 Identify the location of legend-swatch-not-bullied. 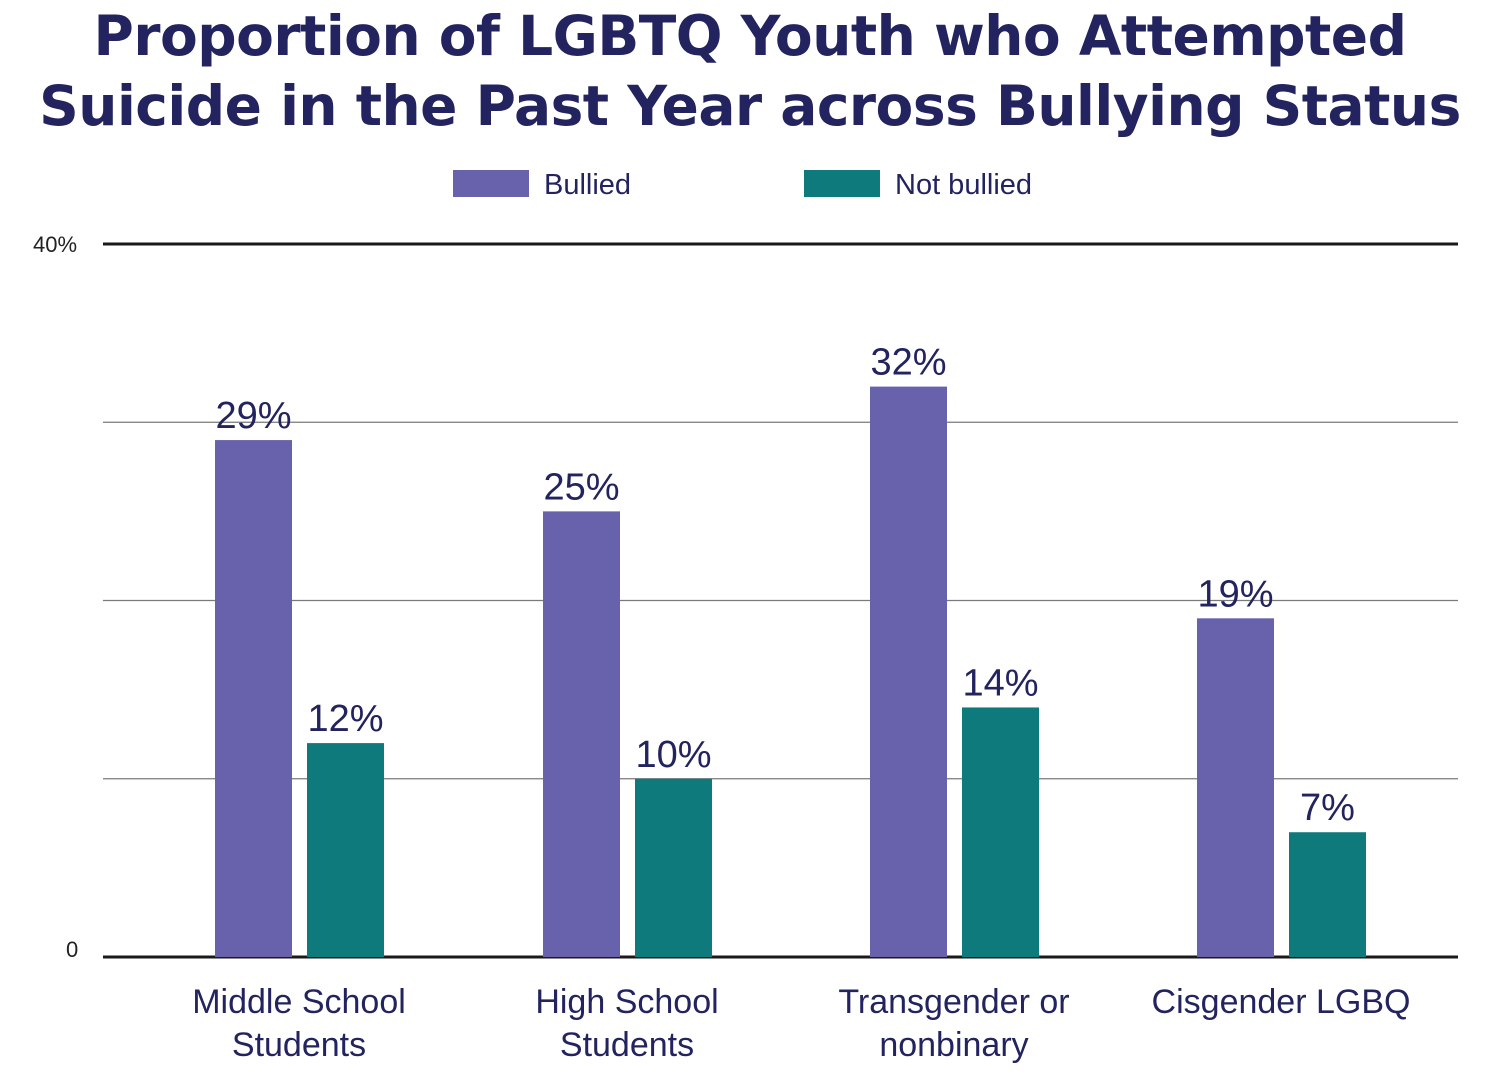
(842, 183).